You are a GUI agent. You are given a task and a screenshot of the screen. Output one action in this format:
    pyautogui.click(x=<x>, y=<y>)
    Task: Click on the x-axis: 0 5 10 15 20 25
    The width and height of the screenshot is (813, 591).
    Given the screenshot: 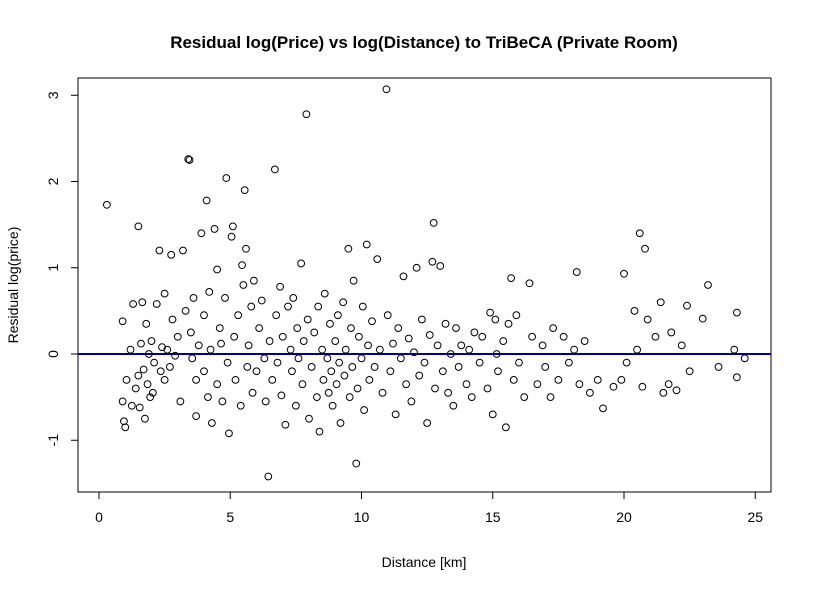 What is the action you would take?
    pyautogui.click(x=429, y=508)
    